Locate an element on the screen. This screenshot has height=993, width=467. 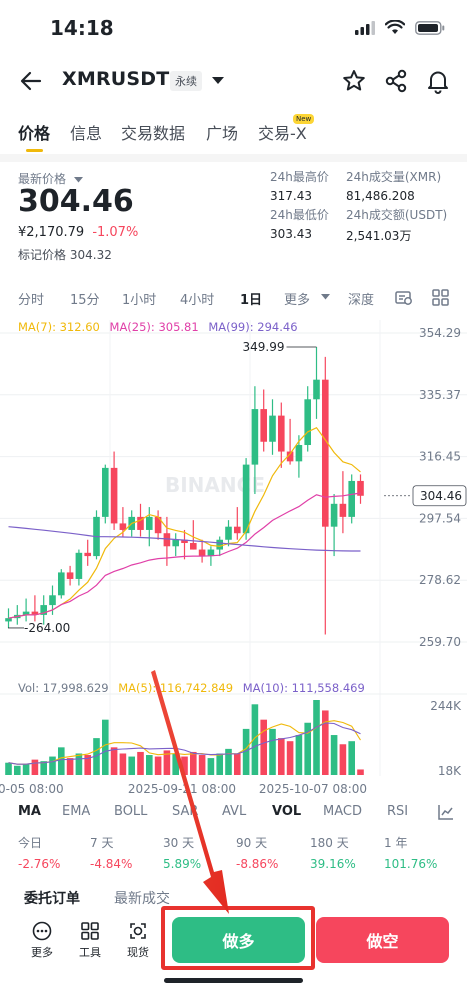
favorite-star-icon is located at coordinates (354, 81).